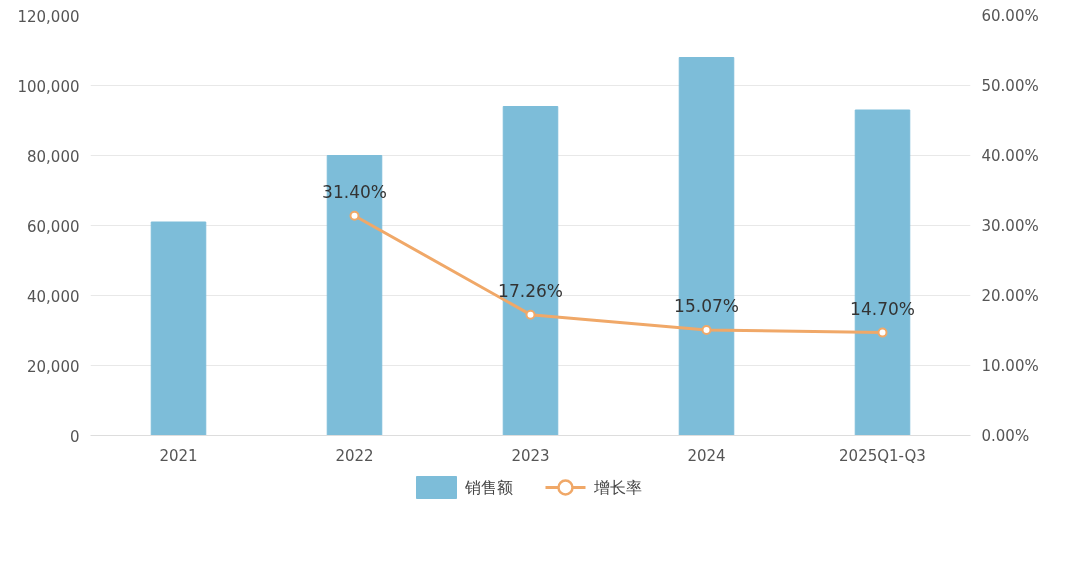  Describe the element at coordinates (53, 226) in the screenshot. I see `y-tick-label: 60,000` at that location.